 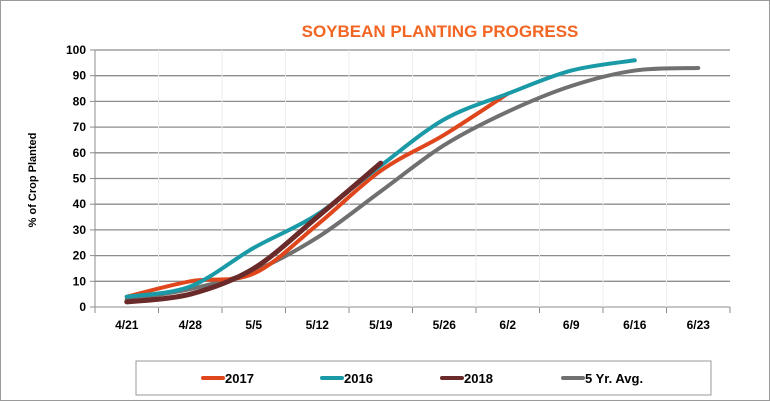 What do you see at coordinates (127, 325) in the screenshot?
I see `x-tick-label: 4/21` at bounding box center [127, 325].